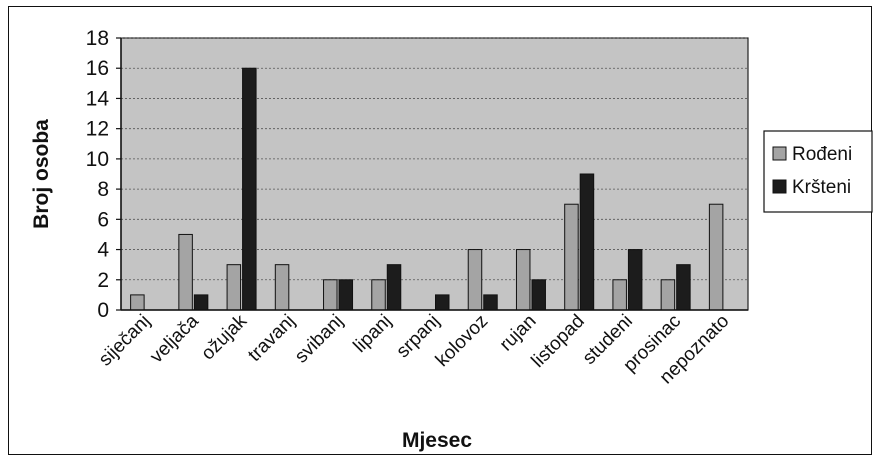 This screenshot has height=459, width=874. Describe the element at coordinates (822, 154) in the screenshot. I see `legend-label-rodeni: Rođeni` at that location.